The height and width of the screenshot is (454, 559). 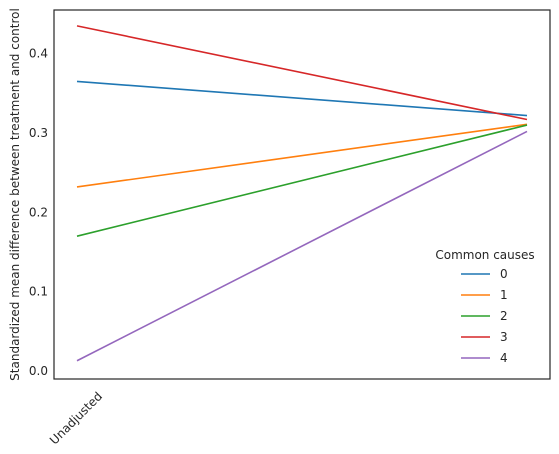 I want to click on legend-title: Common causes, so click(x=484, y=255).